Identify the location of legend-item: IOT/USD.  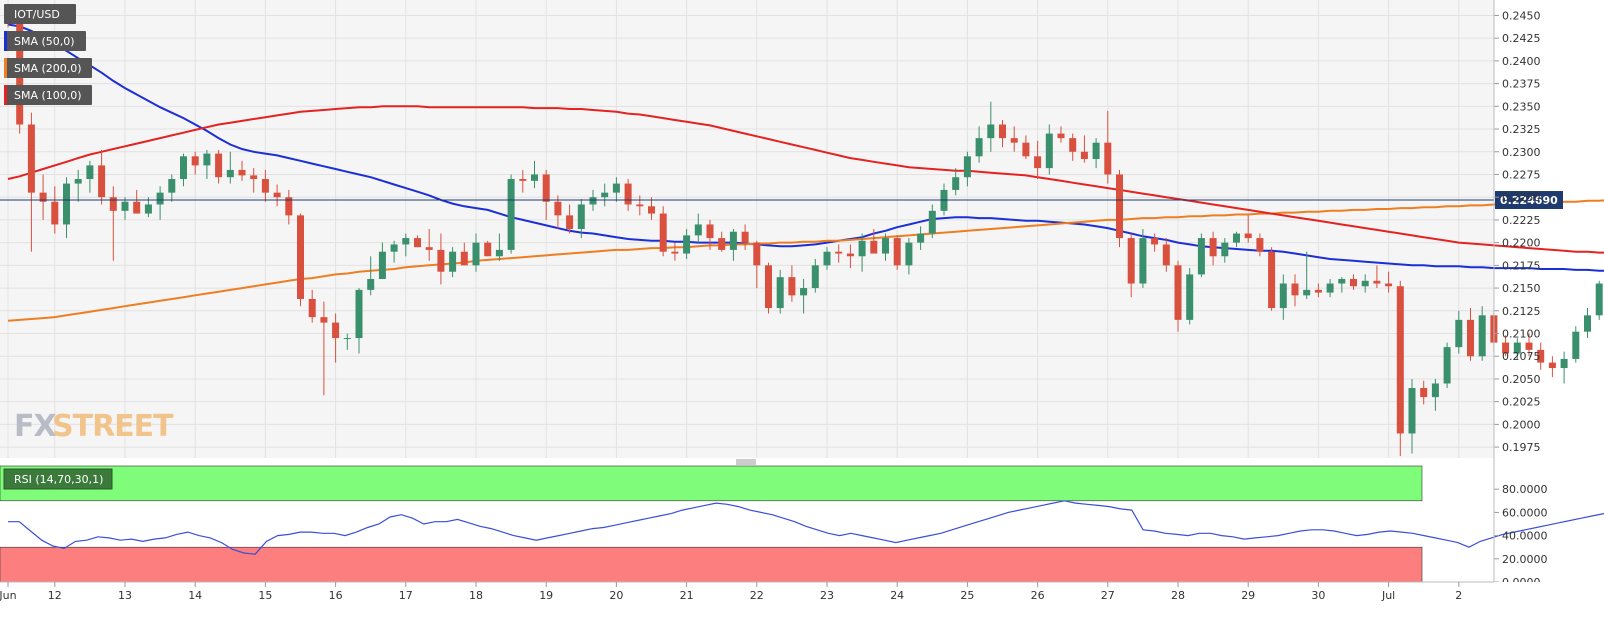
(40, 14).